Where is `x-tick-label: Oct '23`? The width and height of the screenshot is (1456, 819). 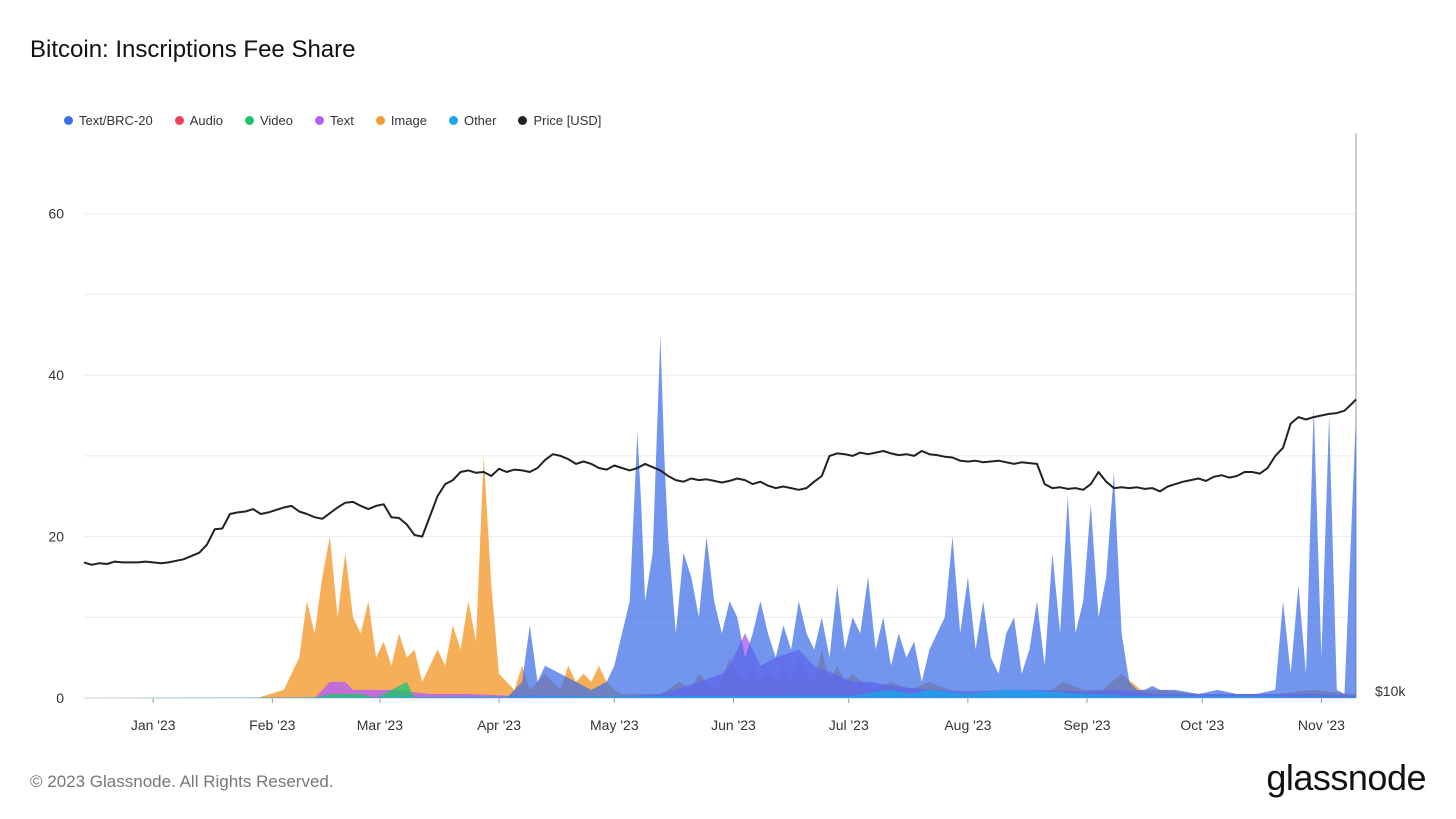
x-tick-label: Oct '23 is located at coordinates (1202, 725).